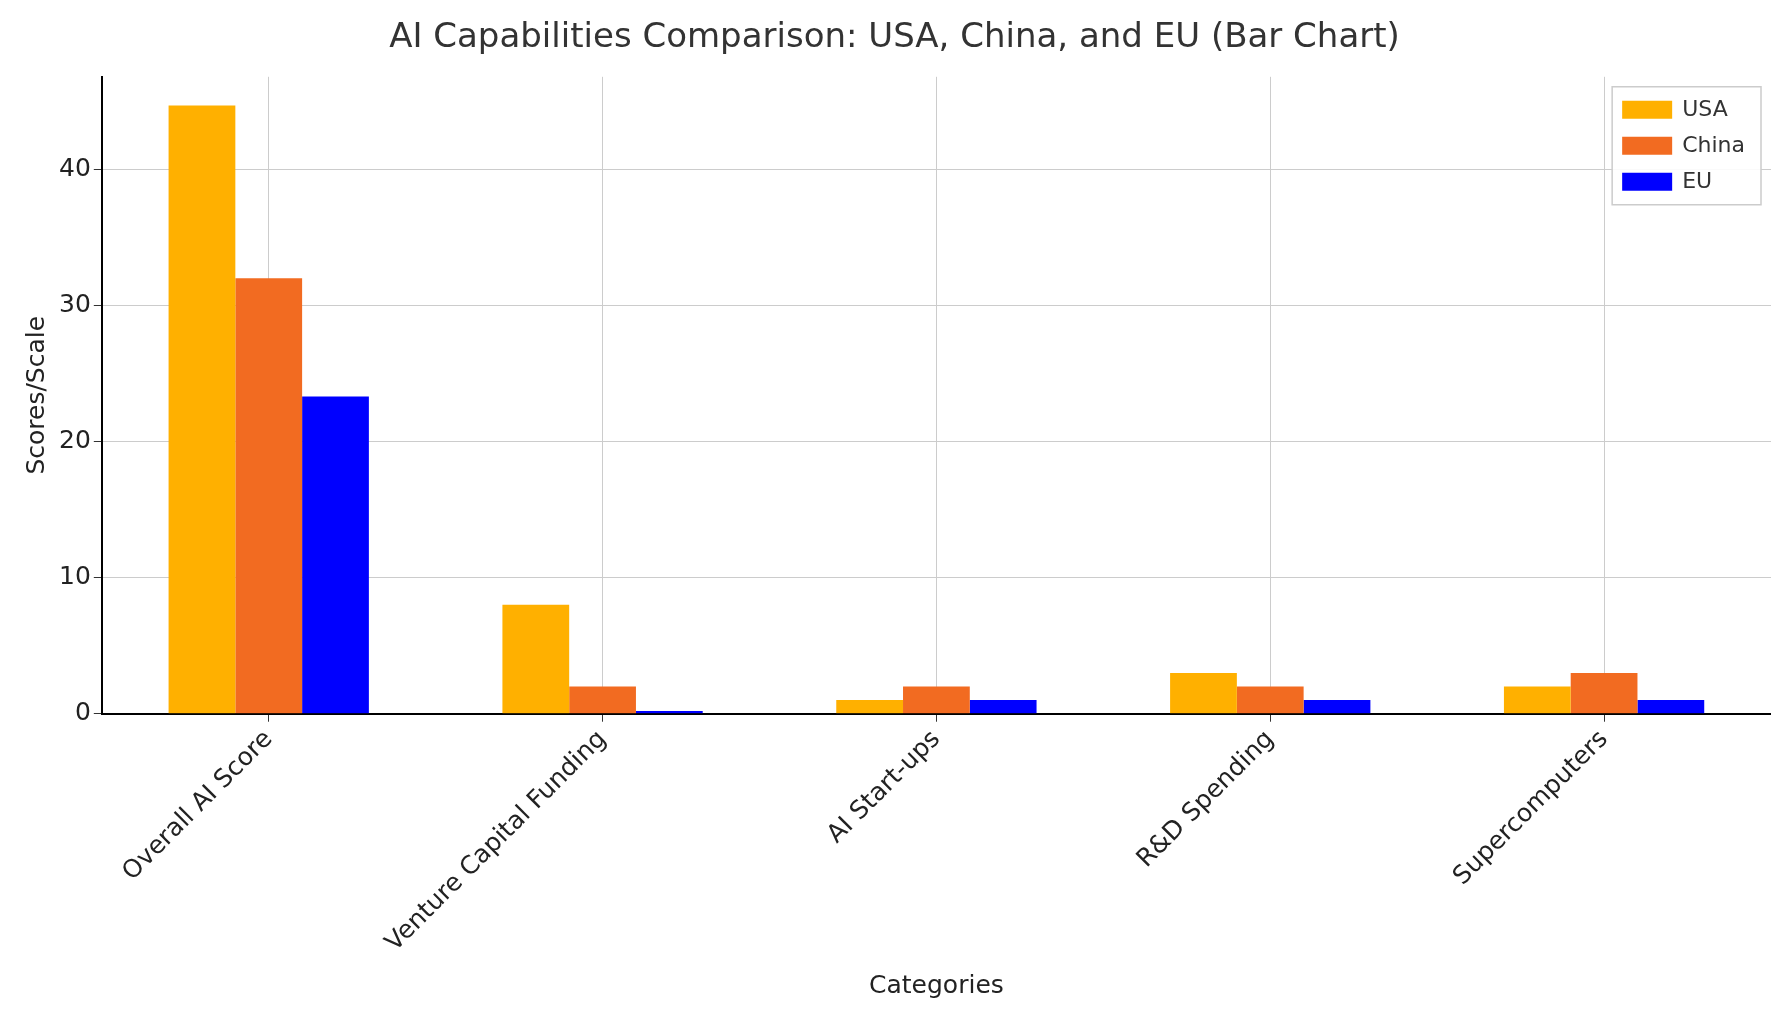 Image resolution: width=1779 pixels, height=1023 pixels. Describe the element at coordinates (1705, 108) in the screenshot. I see `legend-label: USA` at that location.